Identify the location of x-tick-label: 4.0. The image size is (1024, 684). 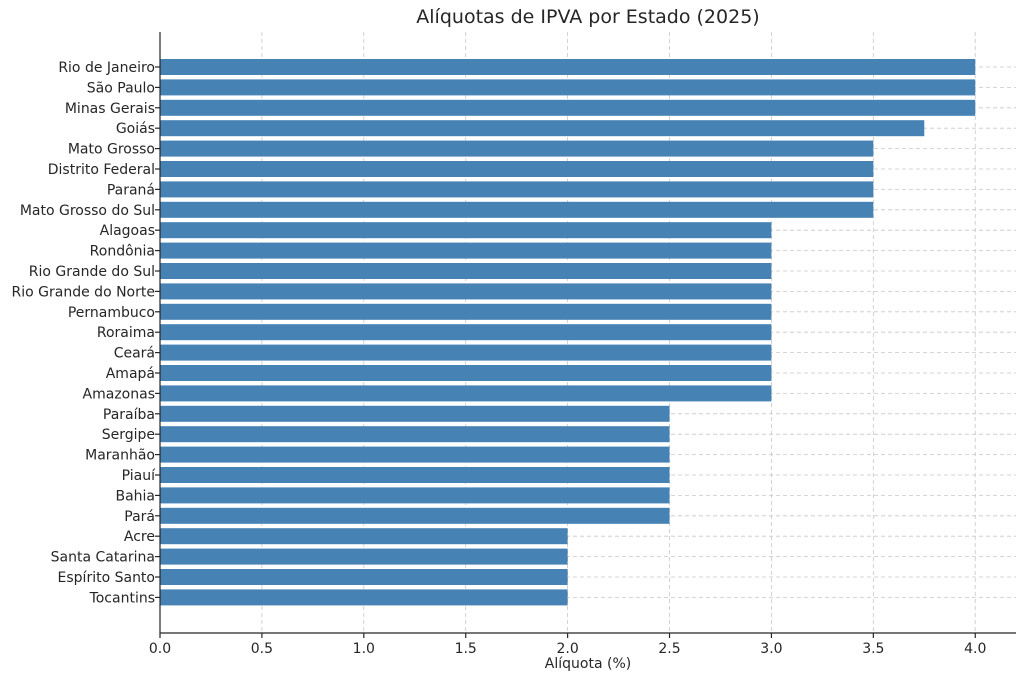
(975, 649).